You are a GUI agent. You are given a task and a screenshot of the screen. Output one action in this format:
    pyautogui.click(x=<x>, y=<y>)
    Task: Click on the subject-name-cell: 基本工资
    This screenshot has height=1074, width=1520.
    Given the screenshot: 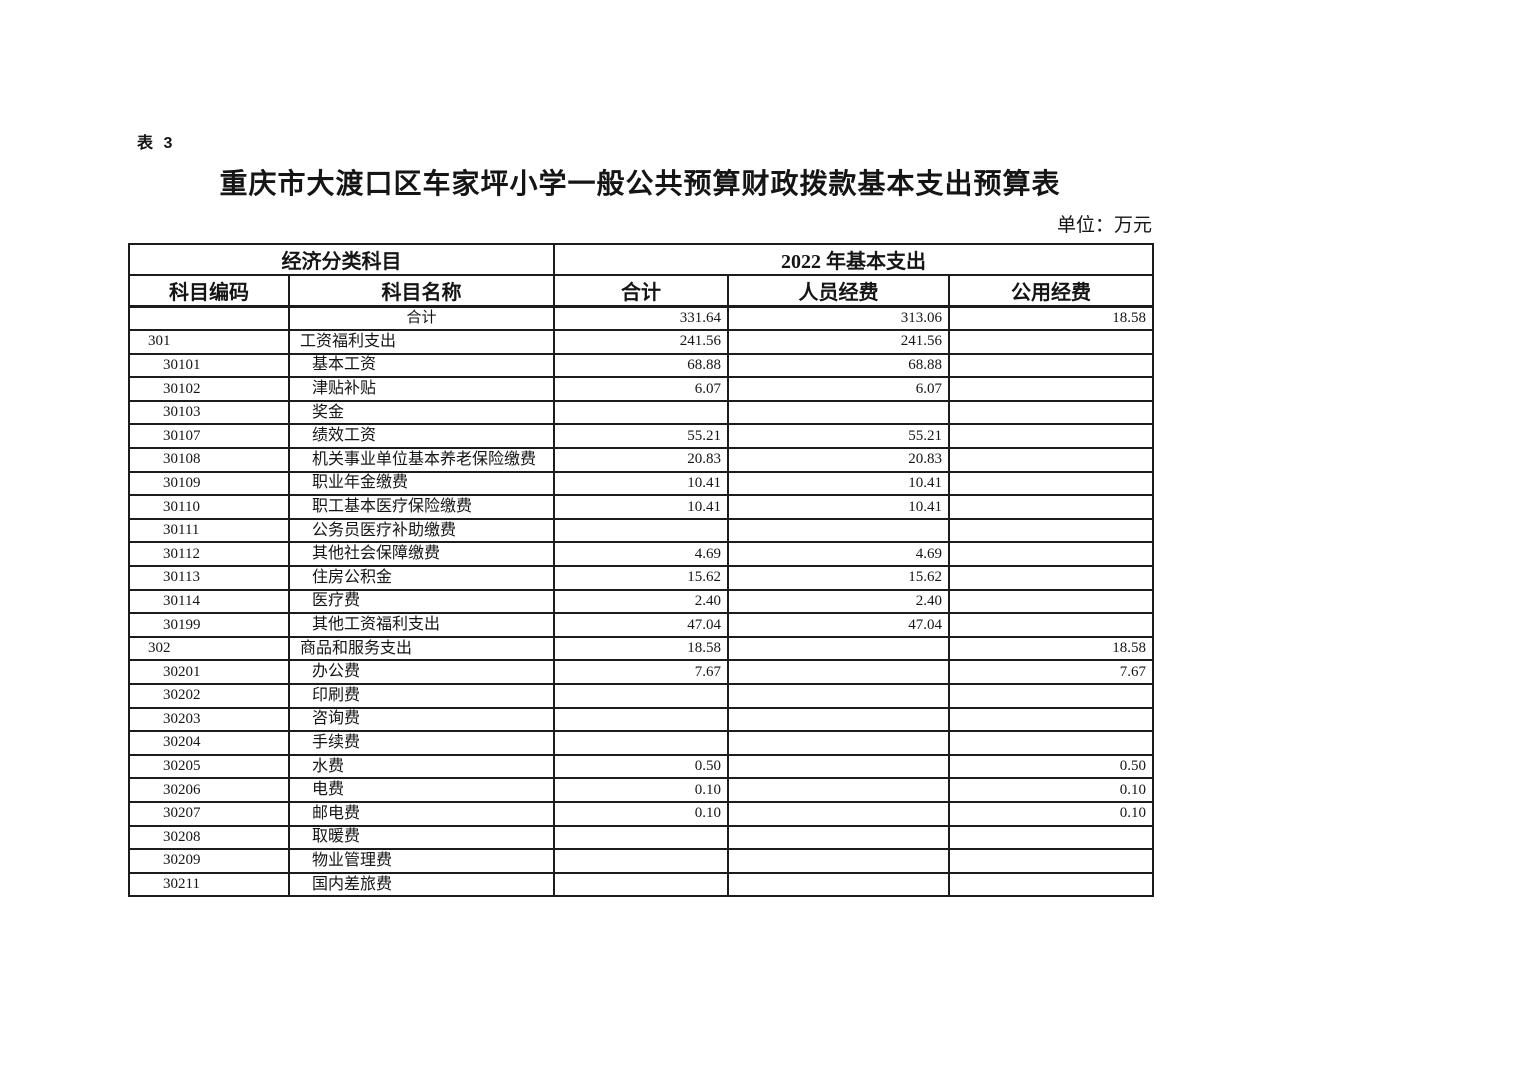 What is the action you would take?
    pyautogui.click(x=421, y=365)
    